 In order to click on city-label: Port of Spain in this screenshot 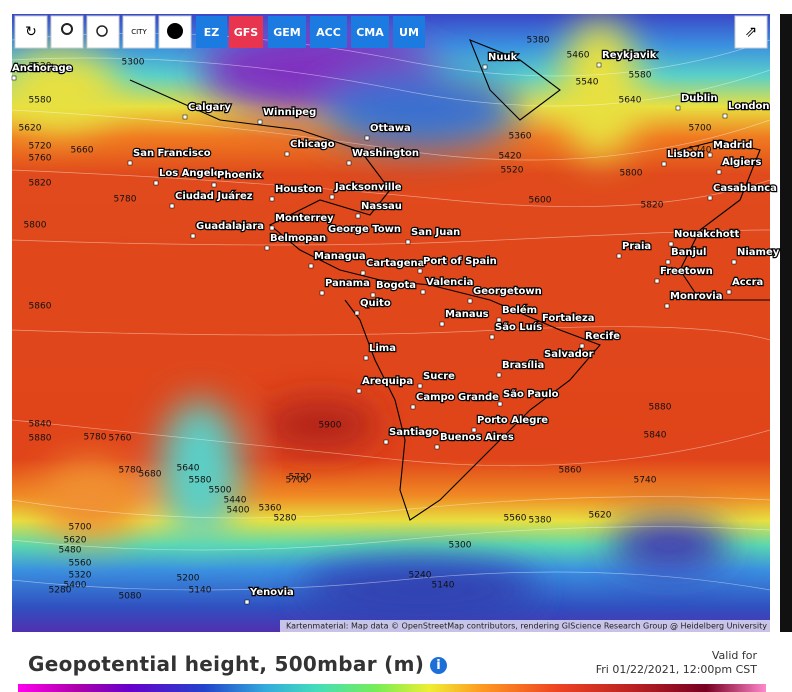, I will do `click(460, 261)`.